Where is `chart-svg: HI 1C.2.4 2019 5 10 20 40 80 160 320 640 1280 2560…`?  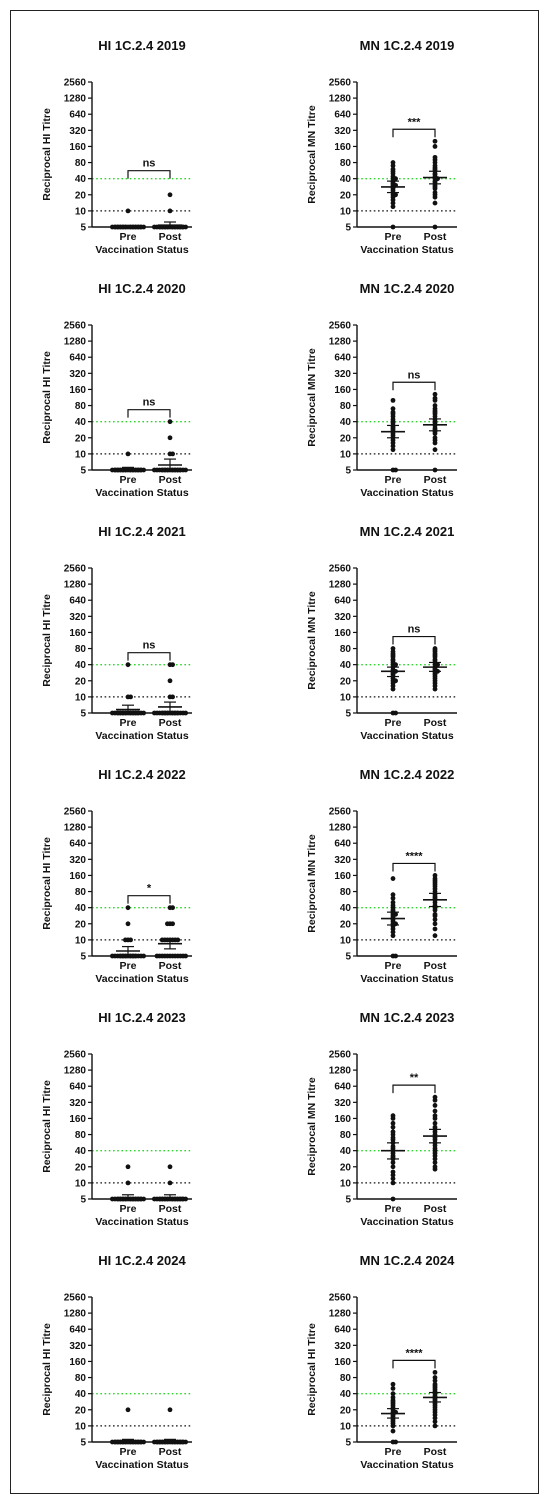 chart-svg: HI 1C.2.4 2019 5 10 20 40 80 160 320 640 1280 2560… is located at coordinates (116, 147).